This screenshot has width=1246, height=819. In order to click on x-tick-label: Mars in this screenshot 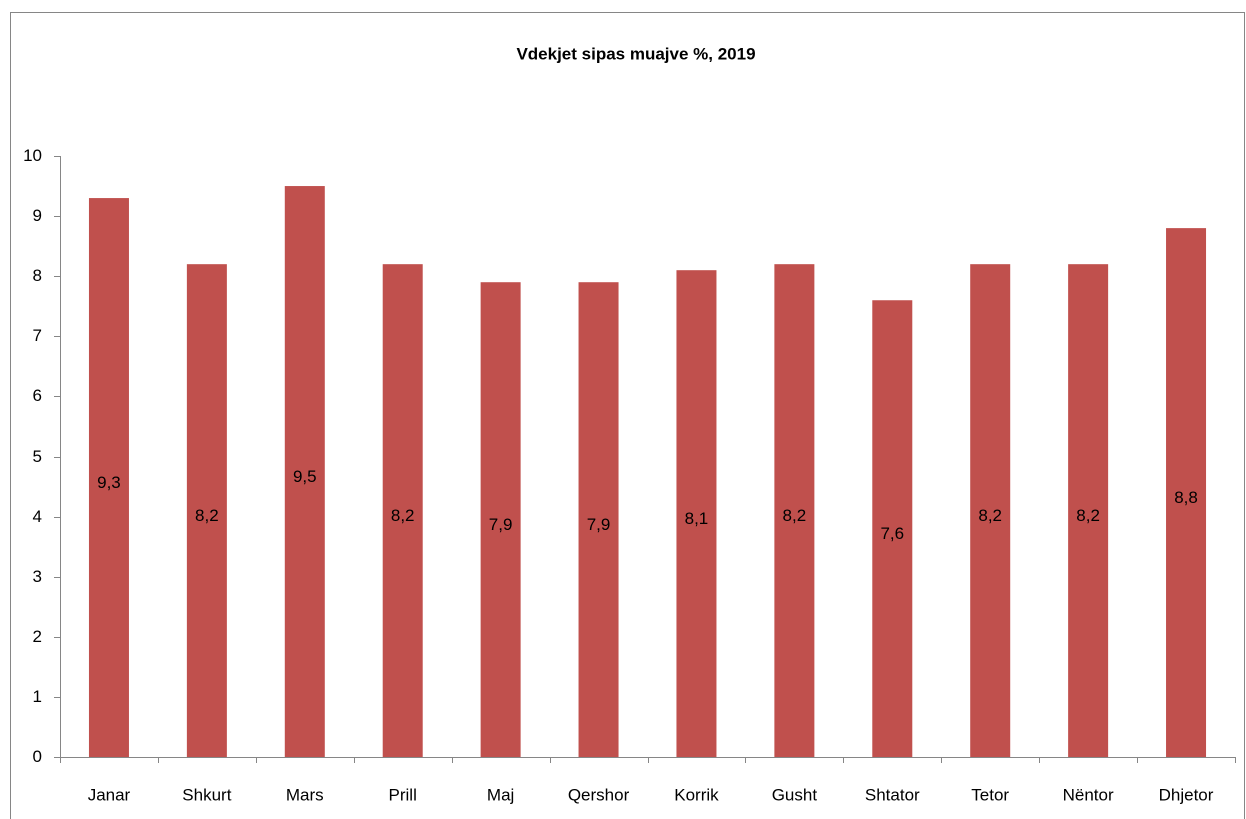, I will do `click(305, 794)`.